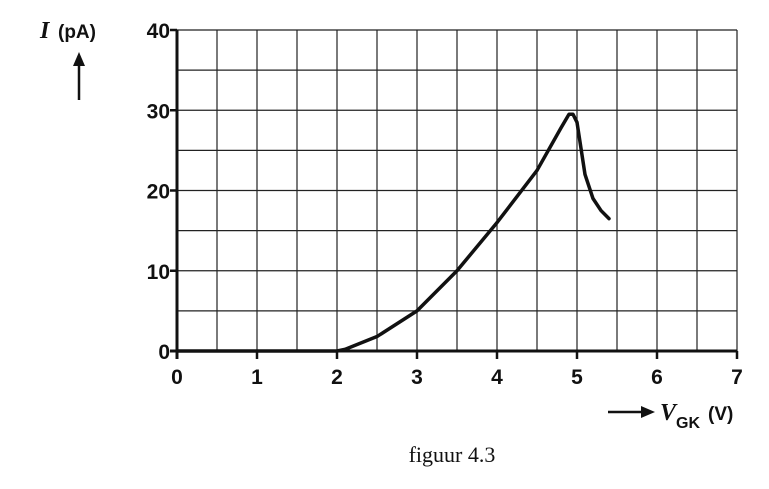 This screenshot has height=489, width=769. Describe the element at coordinates (737, 377) in the screenshot. I see `x-tick-label: 7` at that location.